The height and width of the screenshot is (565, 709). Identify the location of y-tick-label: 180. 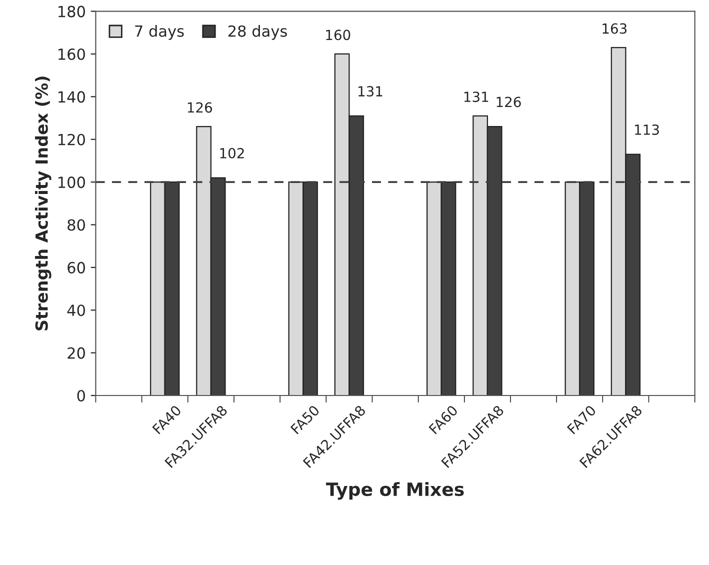
(71, 12).